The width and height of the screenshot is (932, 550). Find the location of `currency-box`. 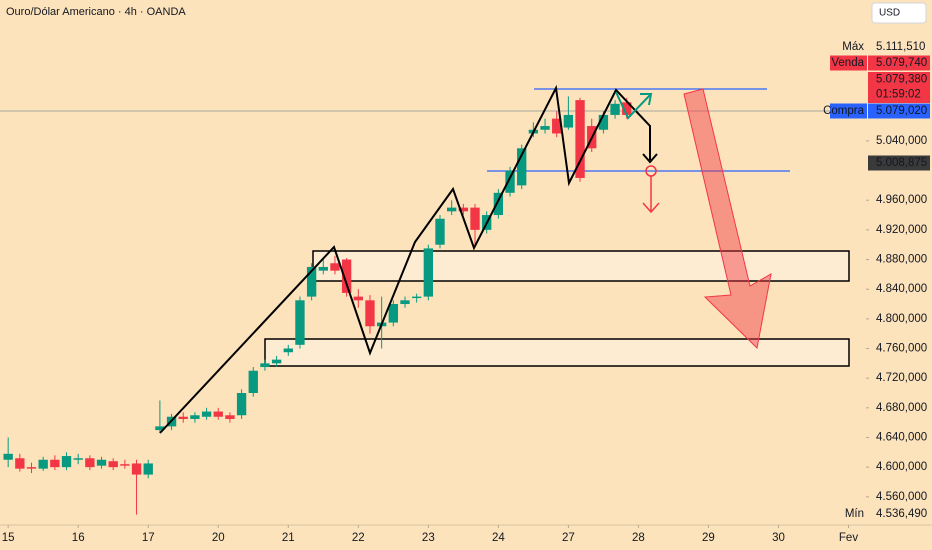

currency-box is located at coordinates (899, 13).